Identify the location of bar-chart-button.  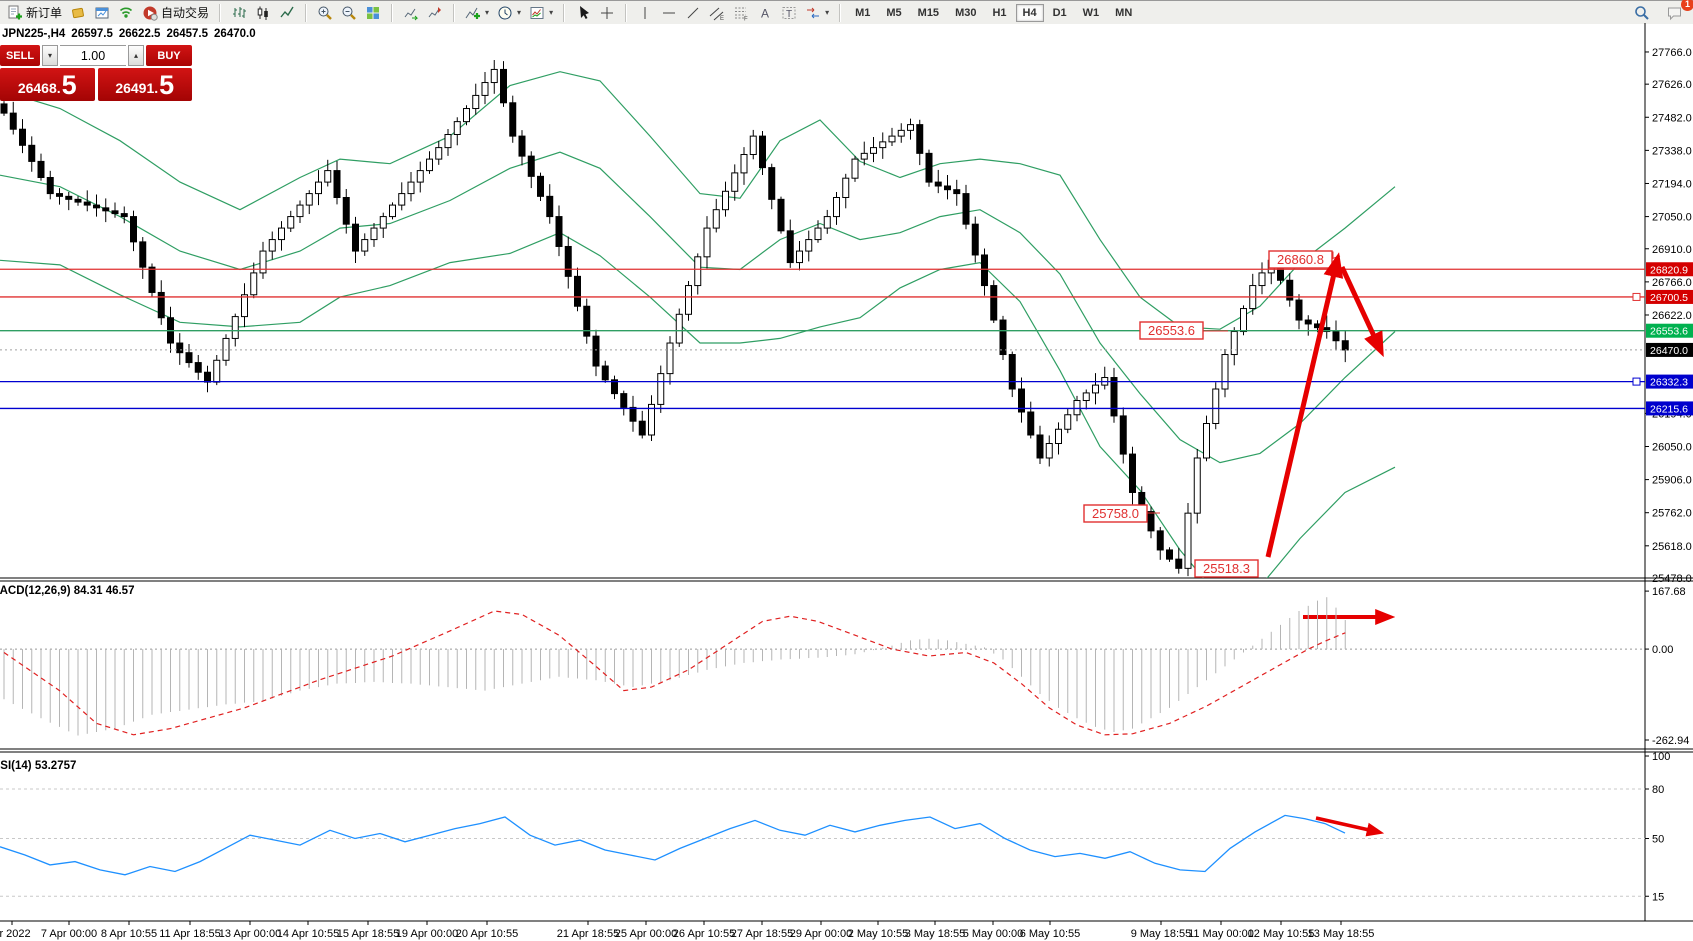
(239, 13).